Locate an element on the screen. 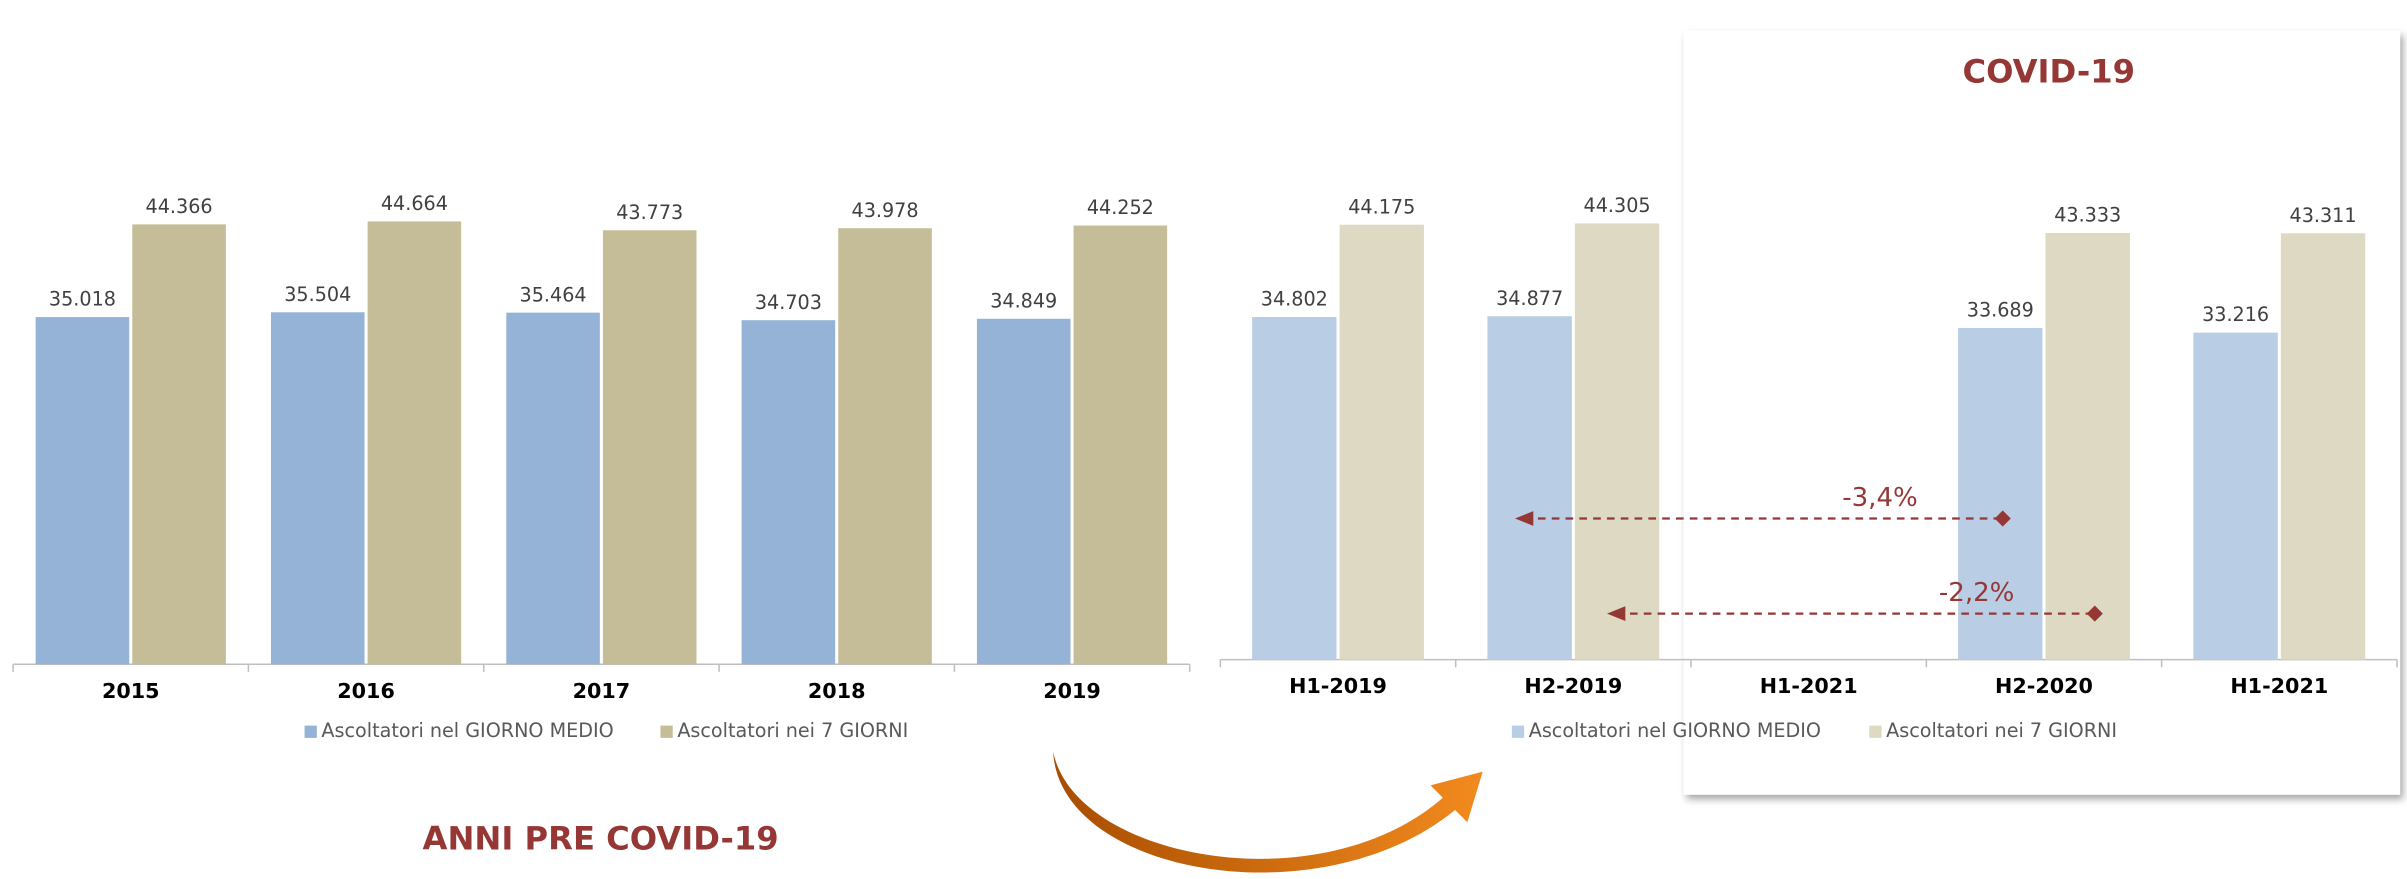 The width and height of the screenshot is (2407, 879). x-tick-label: H2-2020 is located at coordinates (2044, 686).